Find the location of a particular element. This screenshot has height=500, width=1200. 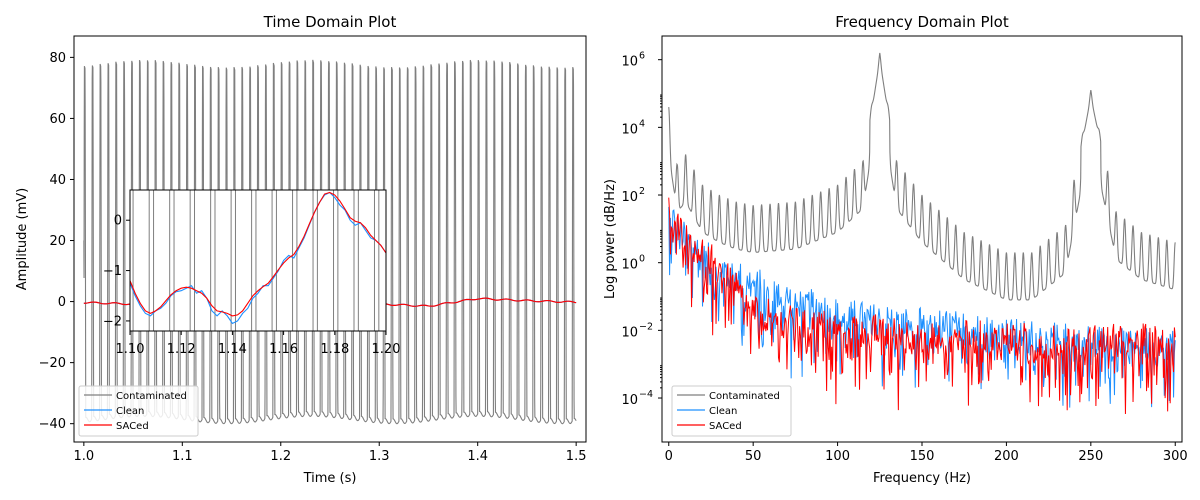

freq-x-tick-label: 0 is located at coordinates (669, 456).